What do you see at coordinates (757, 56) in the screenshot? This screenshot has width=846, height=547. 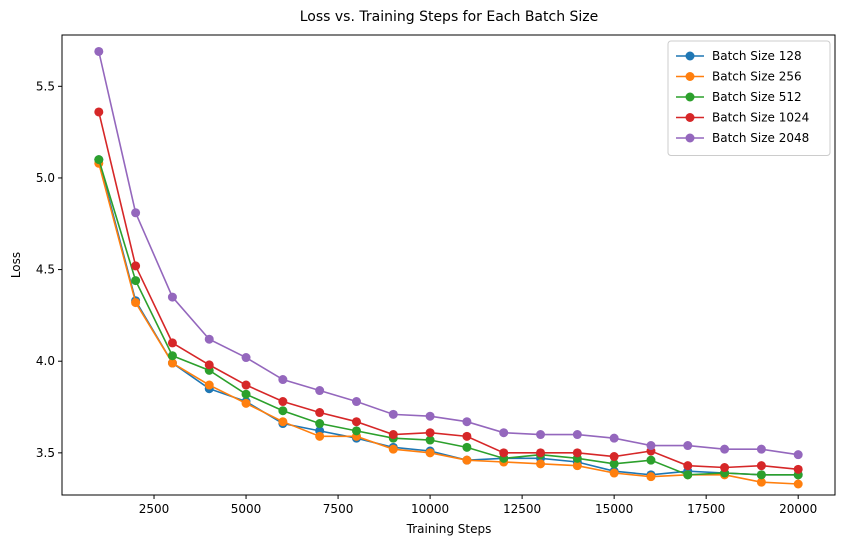 I see `legend-label: Batch Size 128` at bounding box center [757, 56].